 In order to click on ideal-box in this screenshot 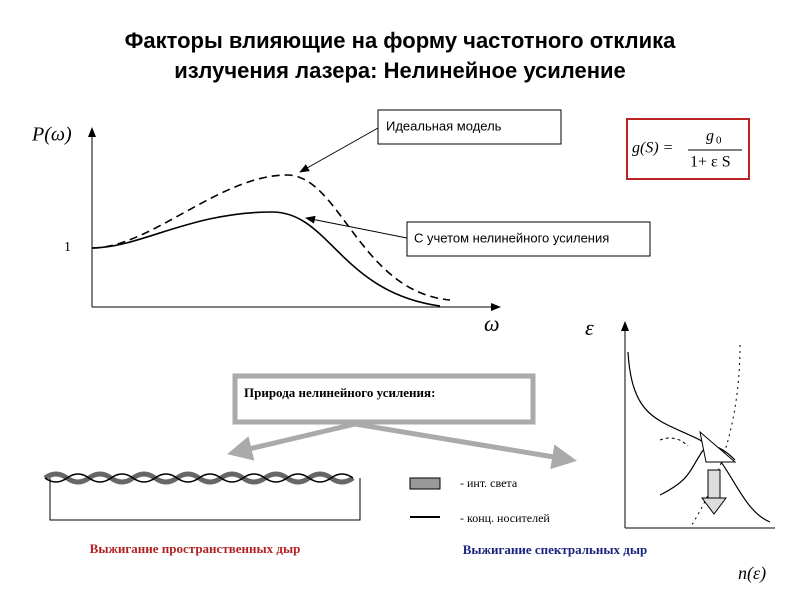, I will do `click(469, 127)`.